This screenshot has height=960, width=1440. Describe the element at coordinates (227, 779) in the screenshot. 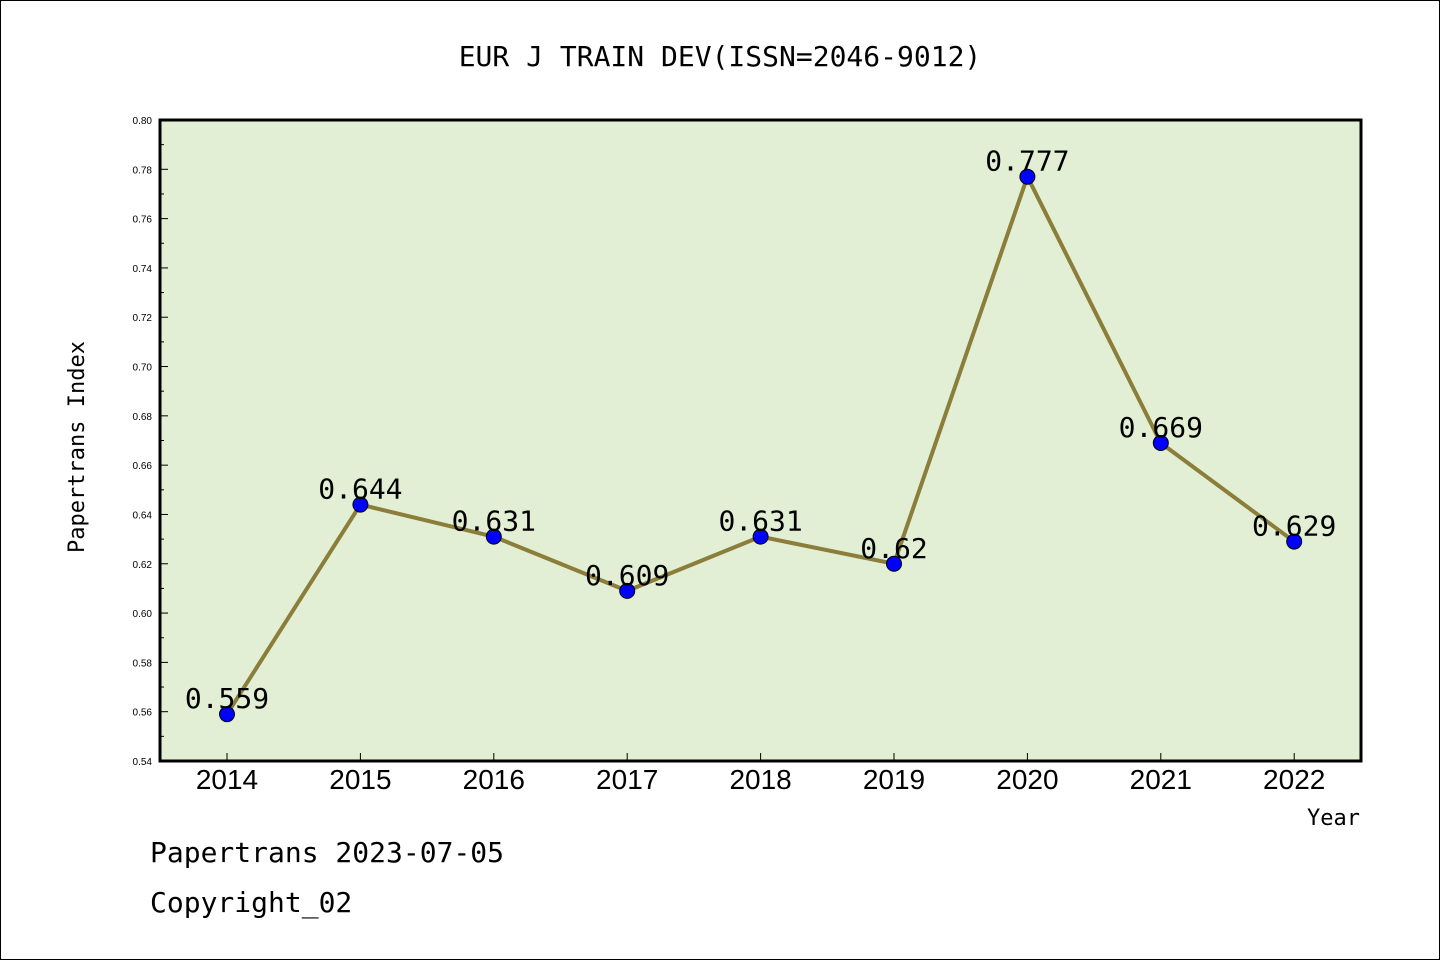

I see `x-tick-label: 2014` at that location.